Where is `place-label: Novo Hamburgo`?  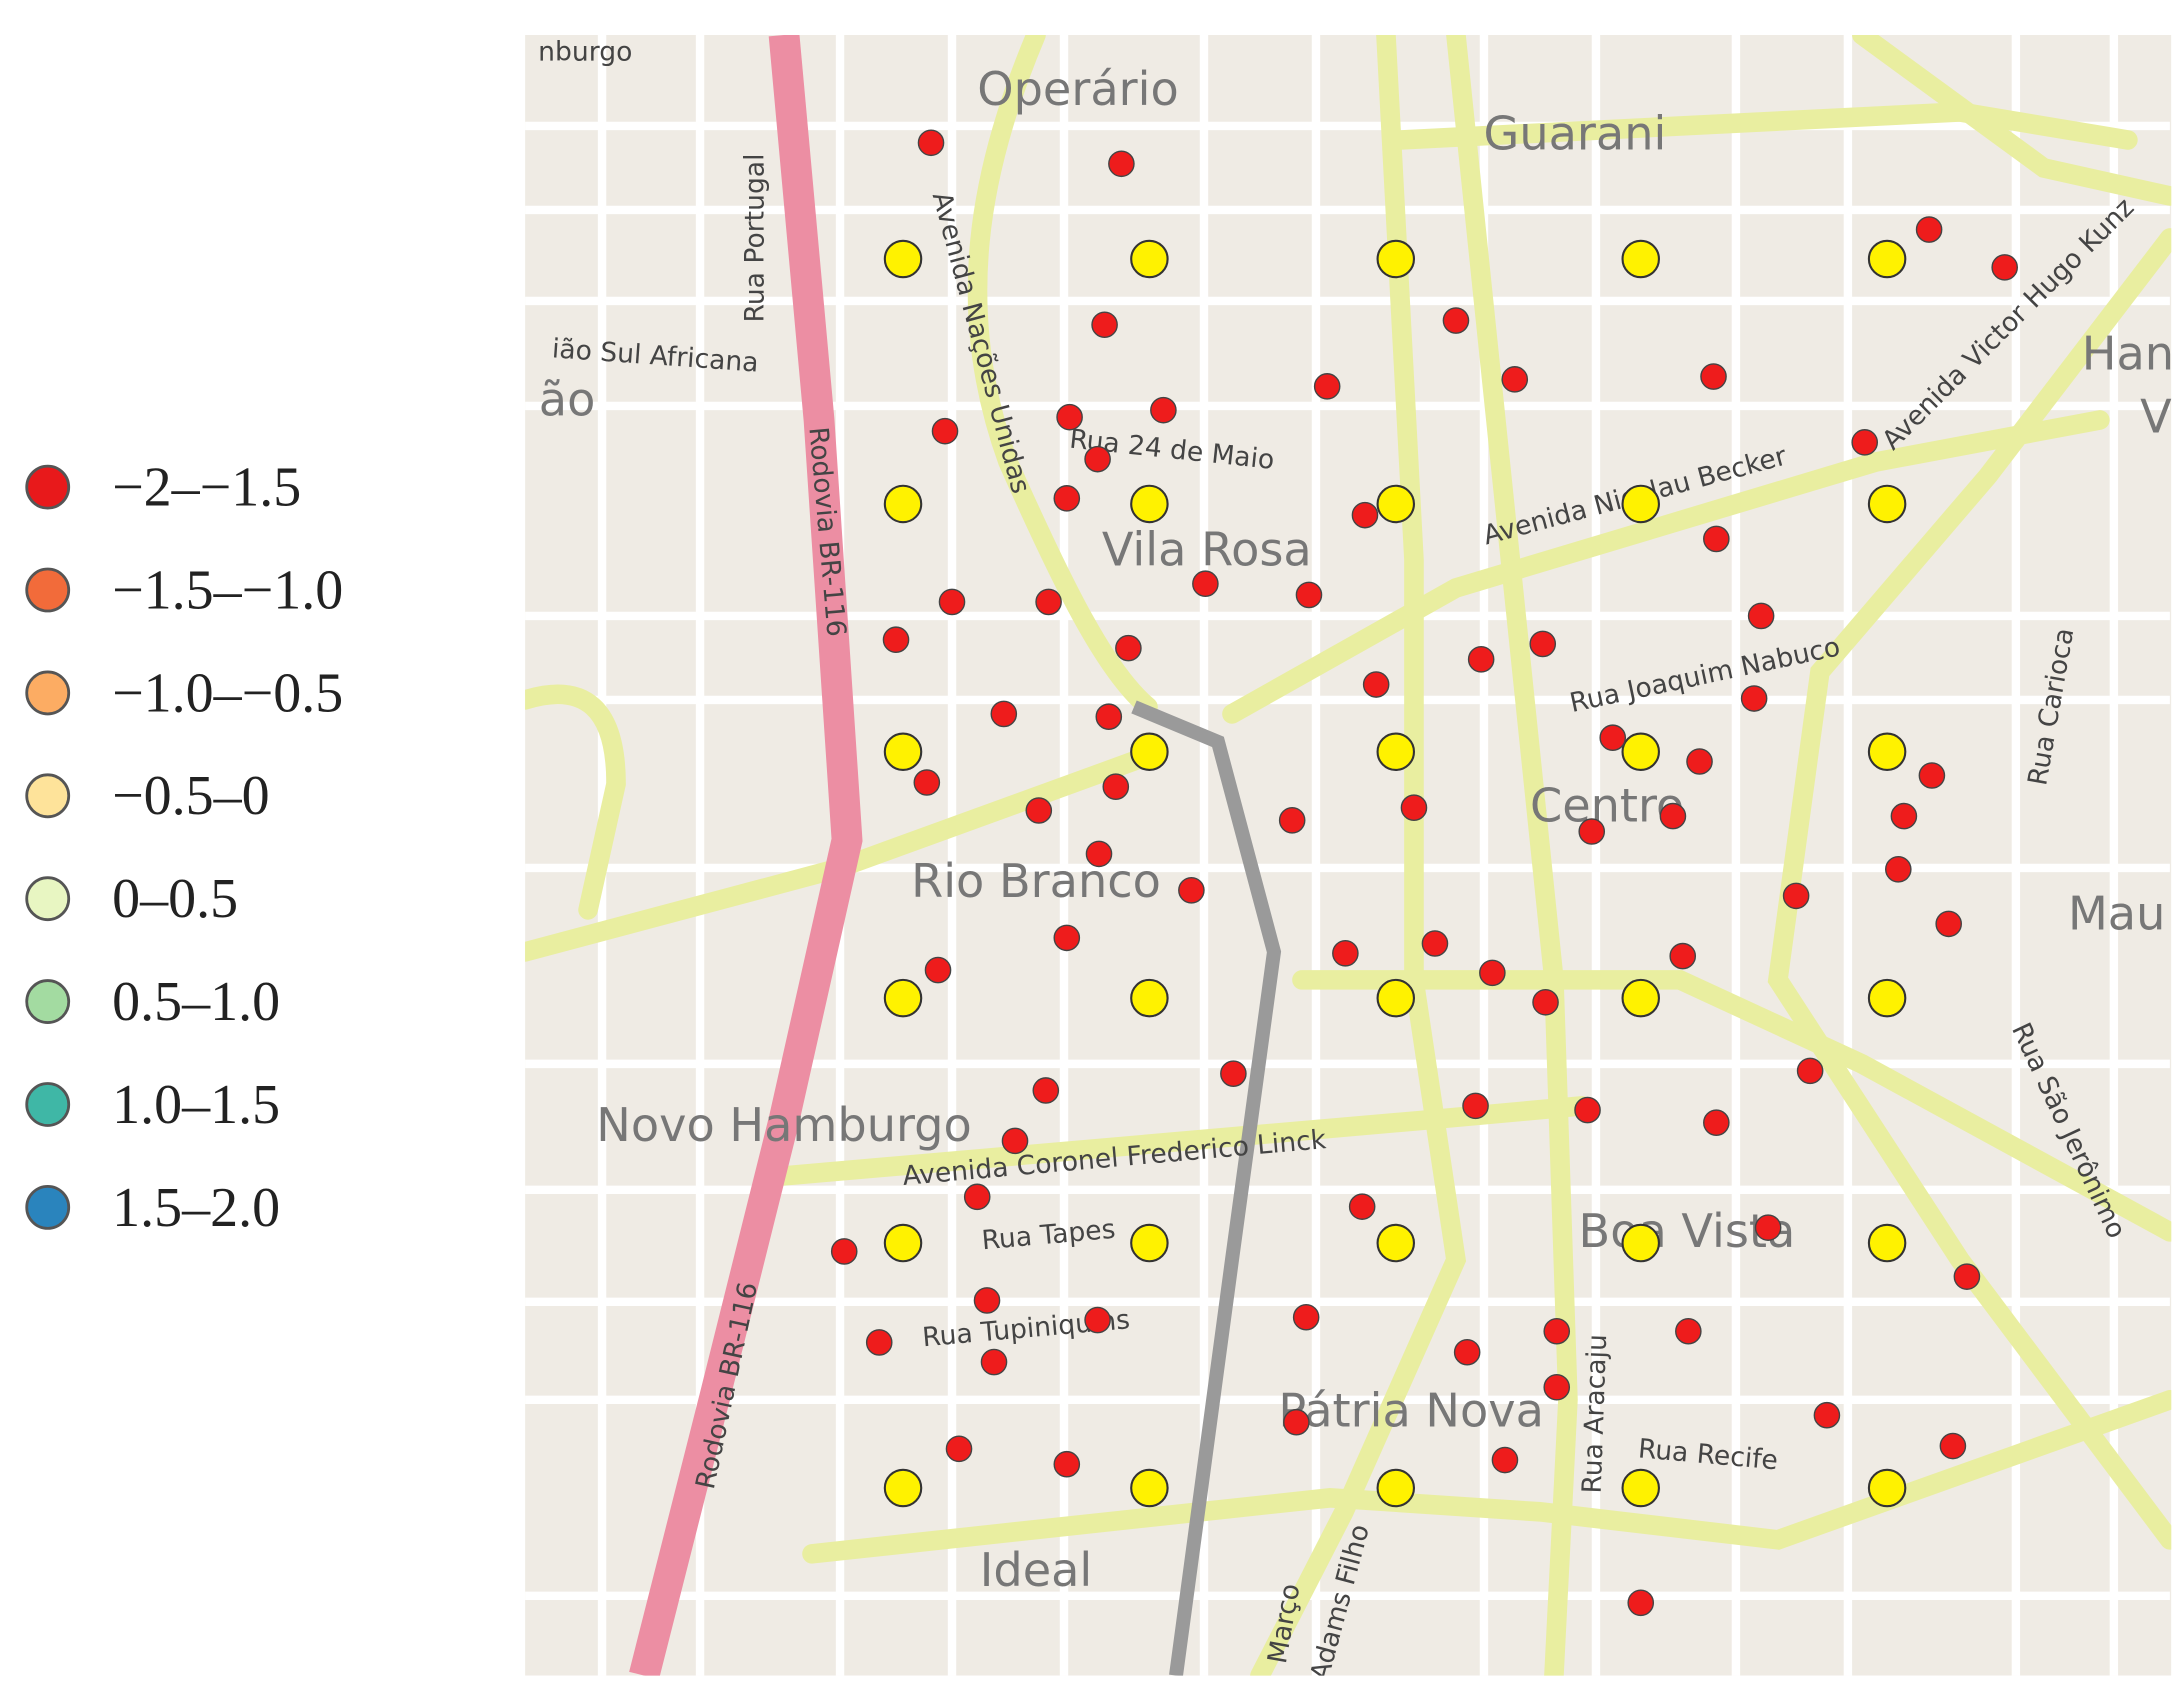 place-label: Novo Hamburgo is located at coordinates (783, 1125).